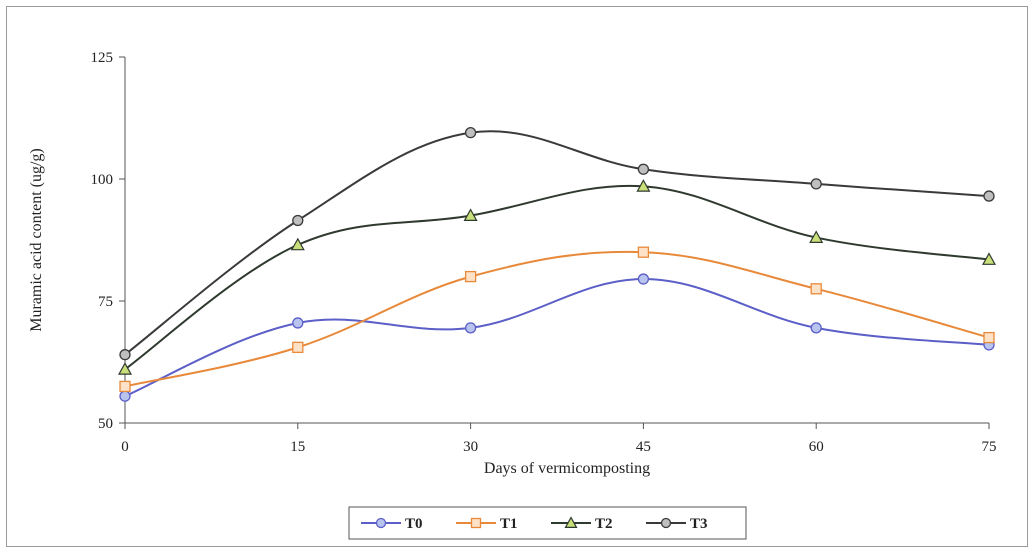  Describe the element at coordinates (989, 447) in the screenshot. I see `x-tick-label: 75` at that location.